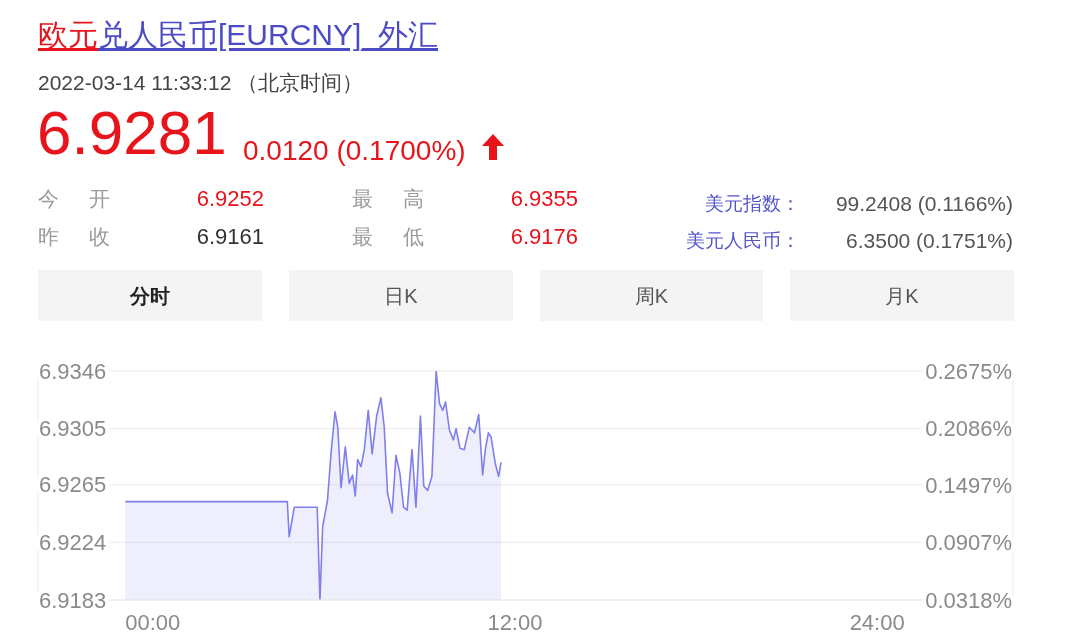  What do you see at coordinates (544, 199) in the screenshot?
I see `text: 6.9355` at bounding box center [544, 199].